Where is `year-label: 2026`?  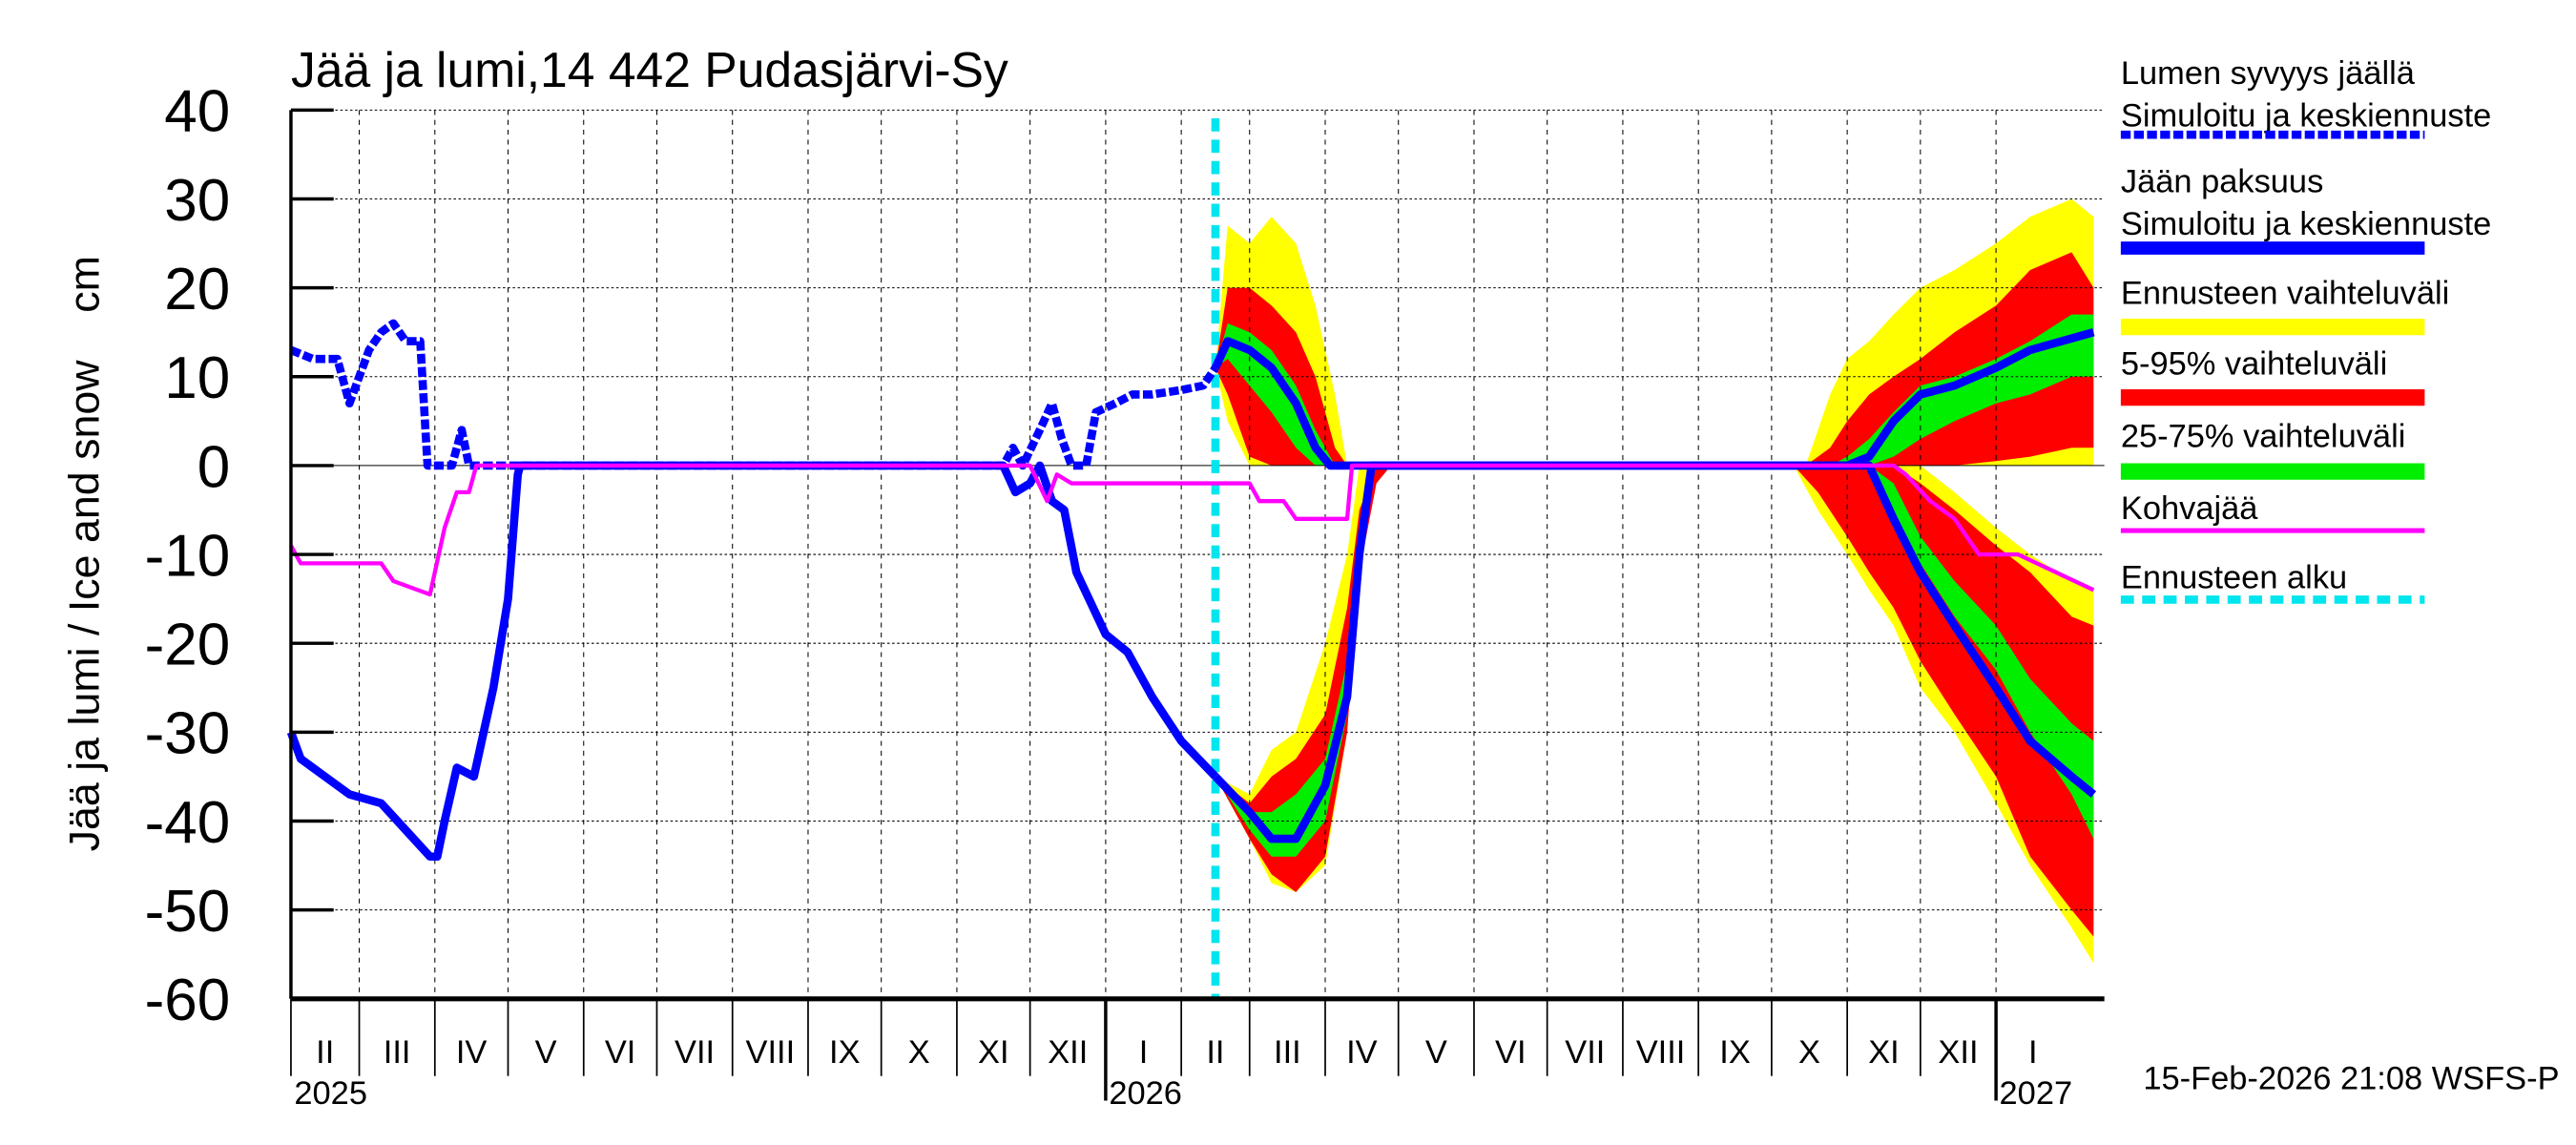
year-label: 2026 is located at coordinates (1145, 1094).